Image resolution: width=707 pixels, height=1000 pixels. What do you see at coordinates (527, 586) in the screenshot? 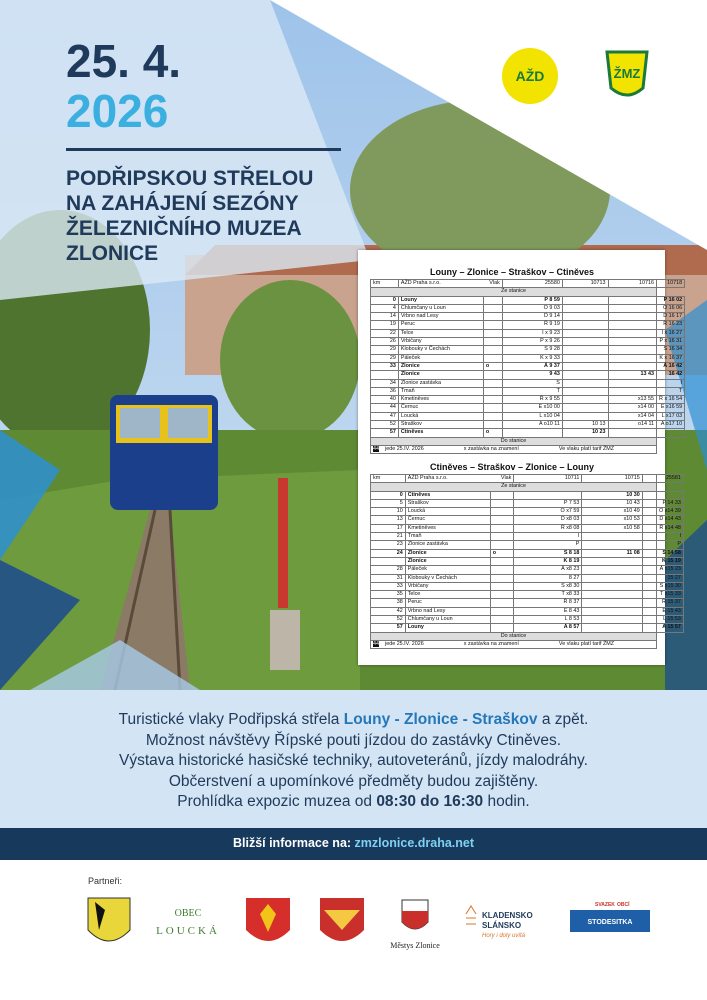
I see `timetable-row: 33 Vrbičany S x8 30 S x15 30` at bounding box center [527, 586].